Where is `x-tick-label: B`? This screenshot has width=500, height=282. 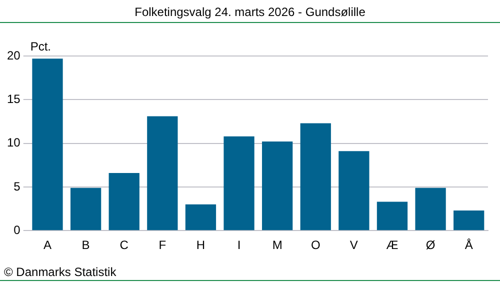 x-tick-label: B is located at coordinates (86, 245).